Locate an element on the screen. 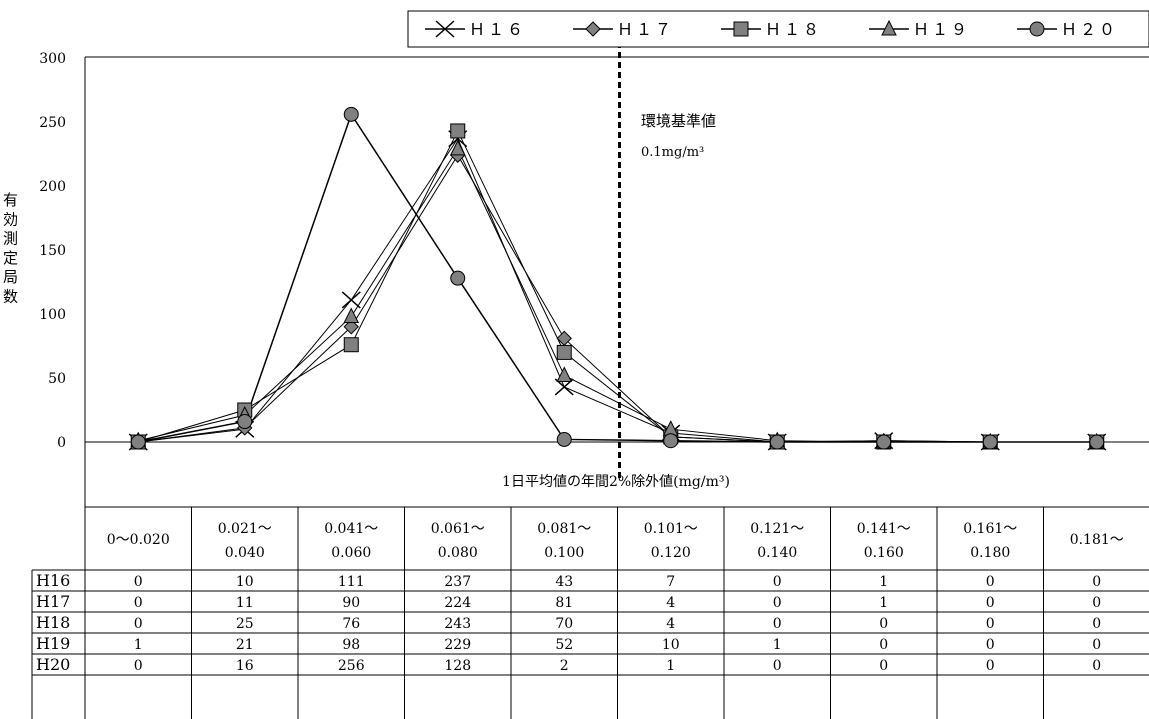  x-tick-label: 0.180 is located at coordinates (990, 553).